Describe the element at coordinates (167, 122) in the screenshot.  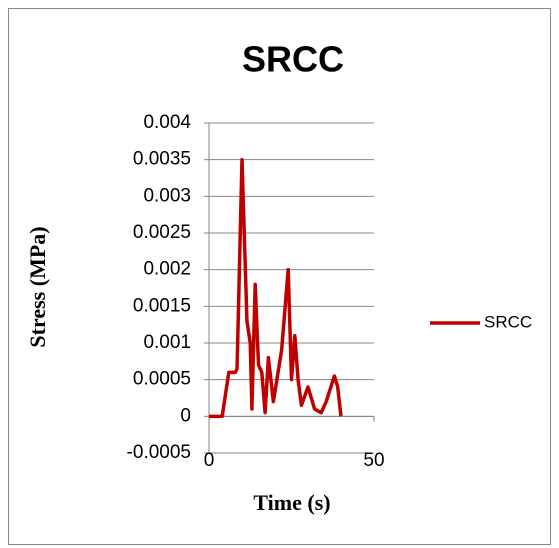
I see `y-tick-label: 0.004` at that location.